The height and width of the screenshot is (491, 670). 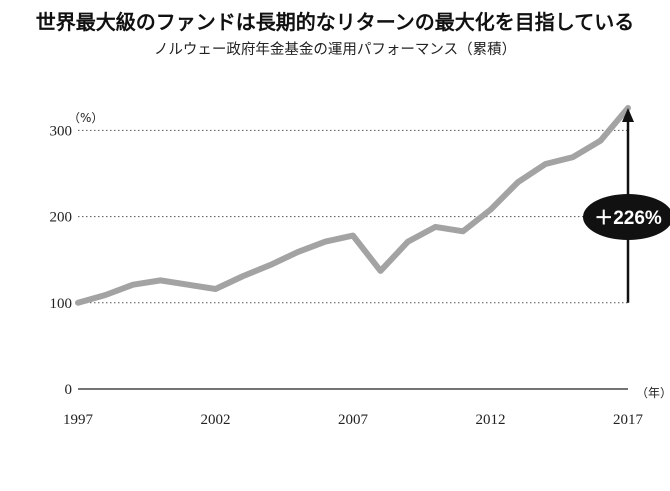 I want to click on annotation-badge, so click(x=626, y=217).